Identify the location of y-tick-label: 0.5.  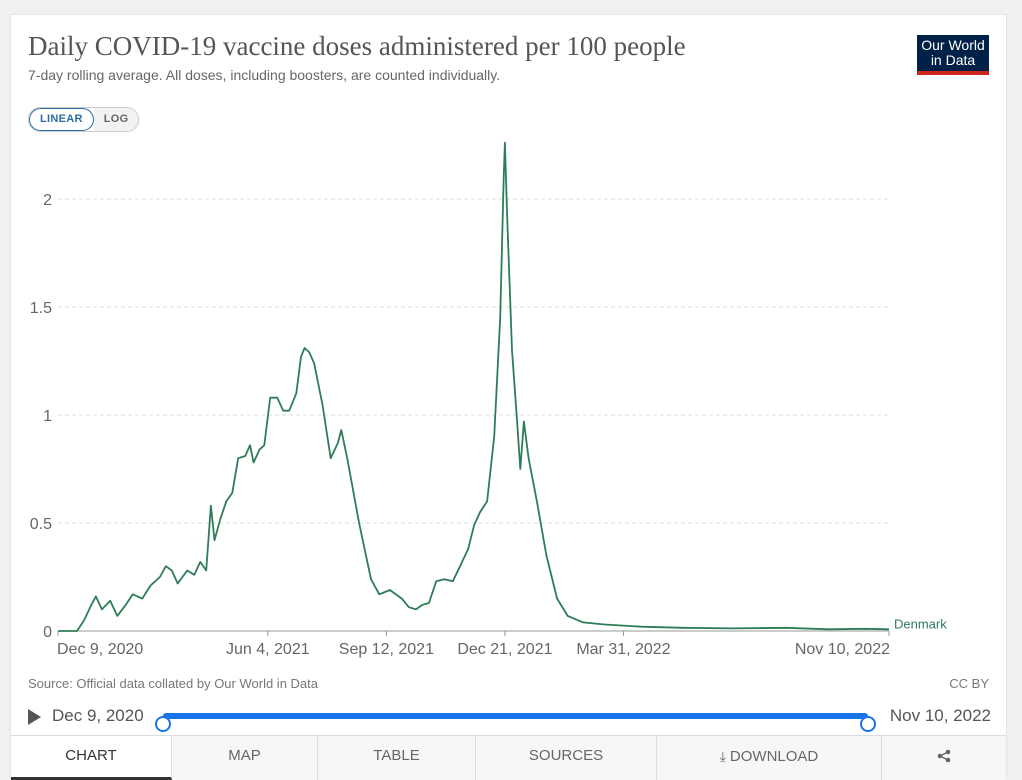
(41, 524).